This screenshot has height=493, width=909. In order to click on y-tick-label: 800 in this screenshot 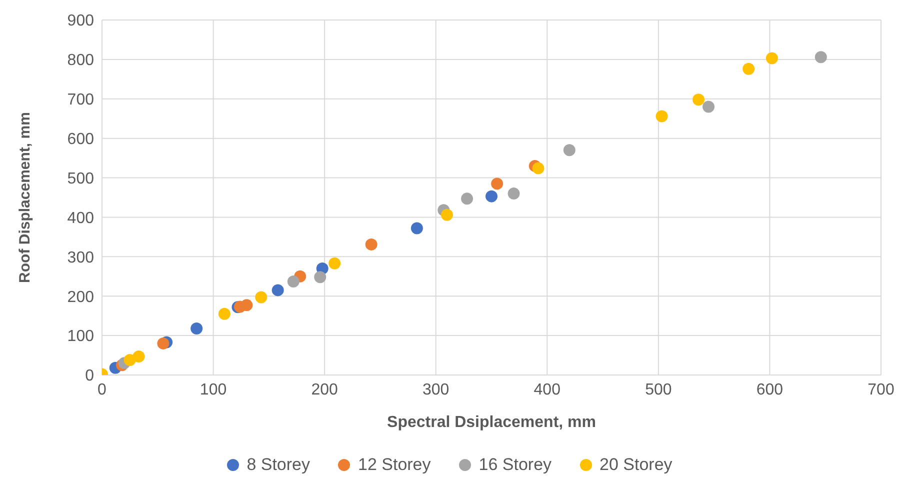, I will do `click(80, 61)`.